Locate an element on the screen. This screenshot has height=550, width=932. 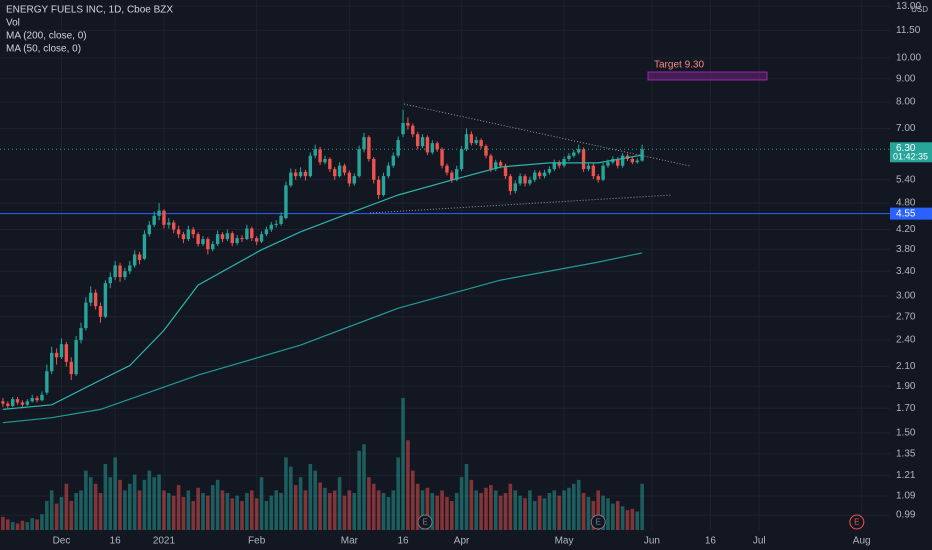
y-tick-label: 4.80 is located at coordinates (906, 203).